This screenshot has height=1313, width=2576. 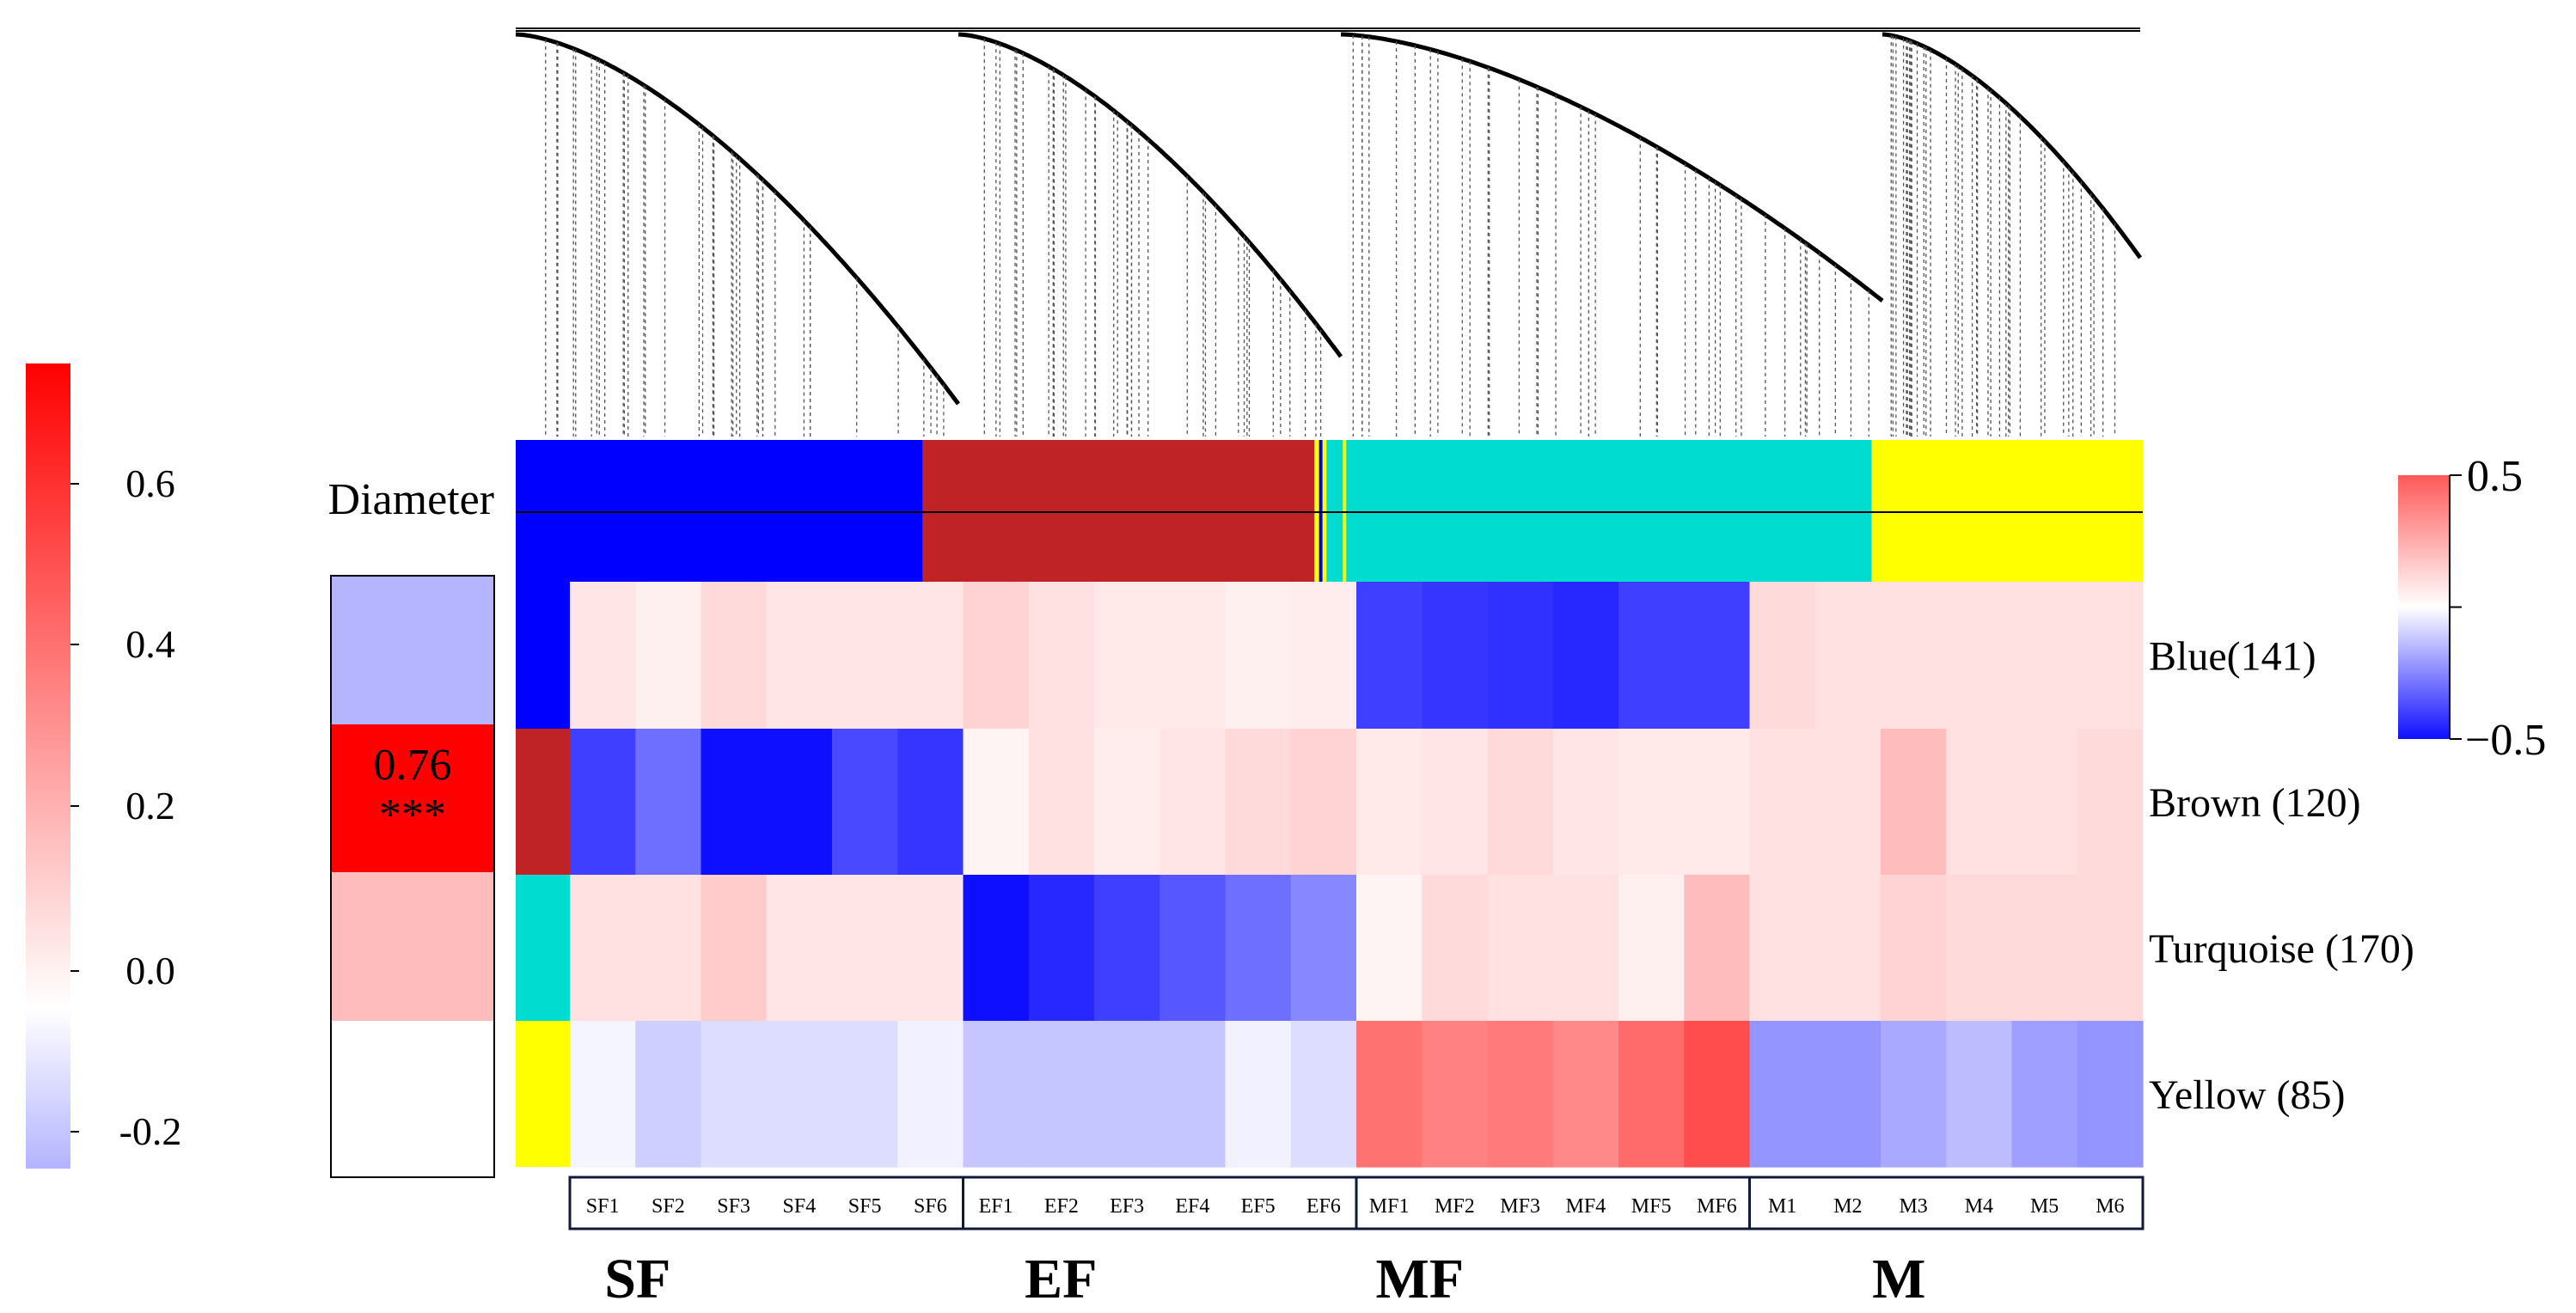 I want to click on trait-correlation-column: 0.76***, so click(x=412, y=876).